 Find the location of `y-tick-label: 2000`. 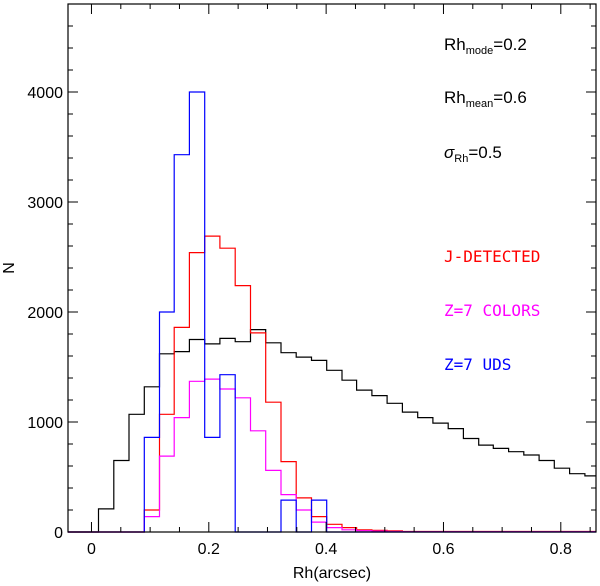

y-tick-label: 2000 is located at coordinates (45, 313).